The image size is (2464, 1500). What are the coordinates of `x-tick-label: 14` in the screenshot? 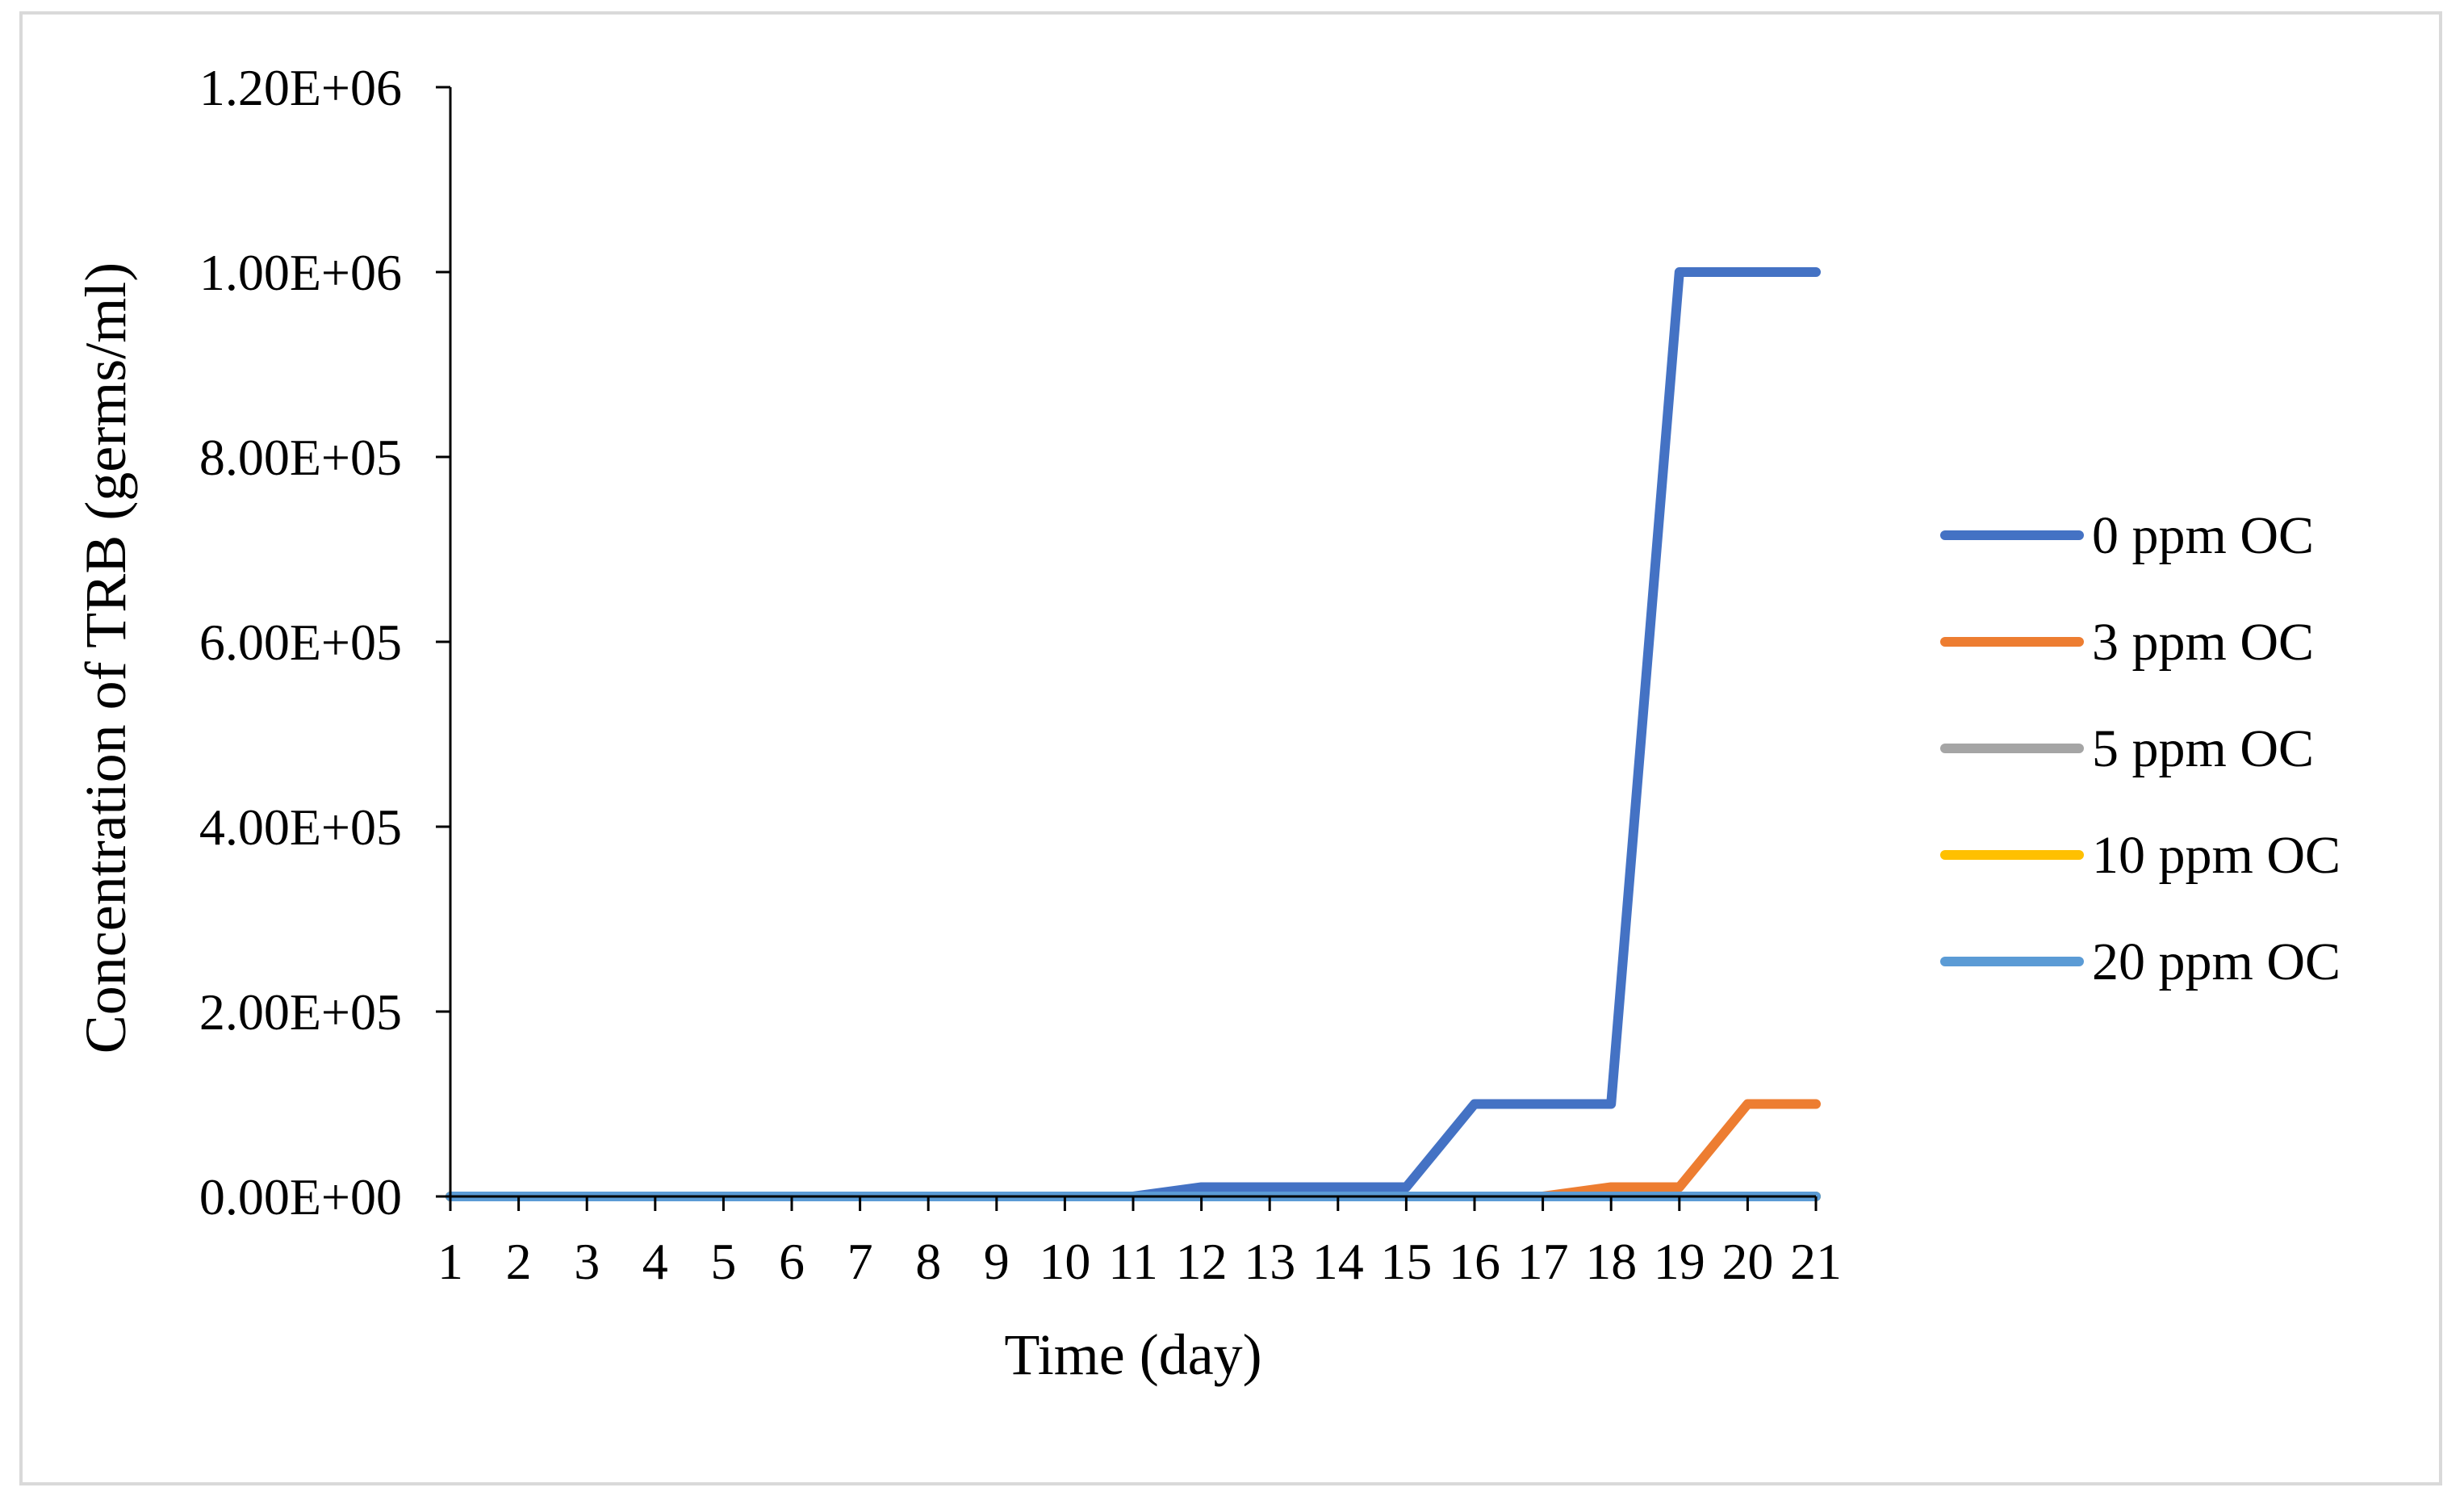 It's located at (1338, 1261).